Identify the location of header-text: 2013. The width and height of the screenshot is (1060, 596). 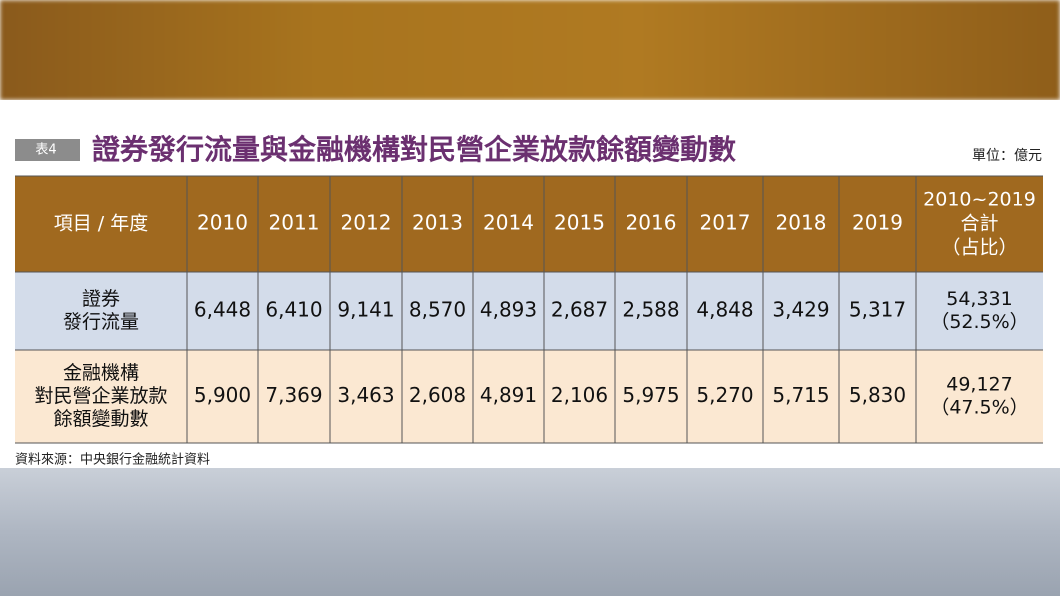
(437, 223).